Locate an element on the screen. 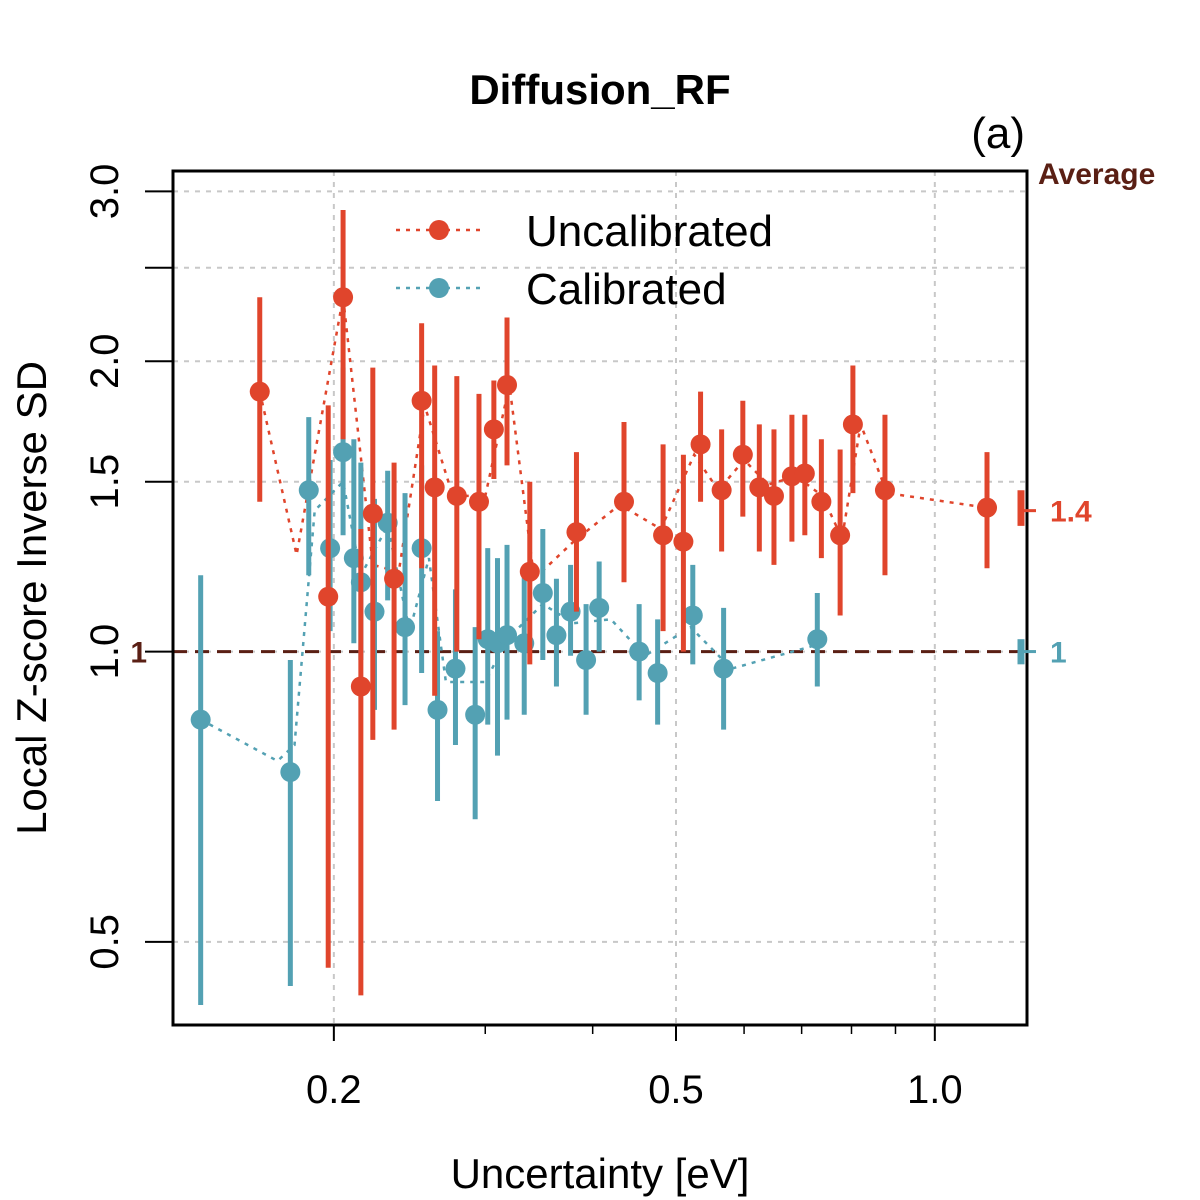 Image resolution: width=1200 pixels, height=1200 pixels. y-tick-label-1: 1.0 is located at coordinates (105, 652).